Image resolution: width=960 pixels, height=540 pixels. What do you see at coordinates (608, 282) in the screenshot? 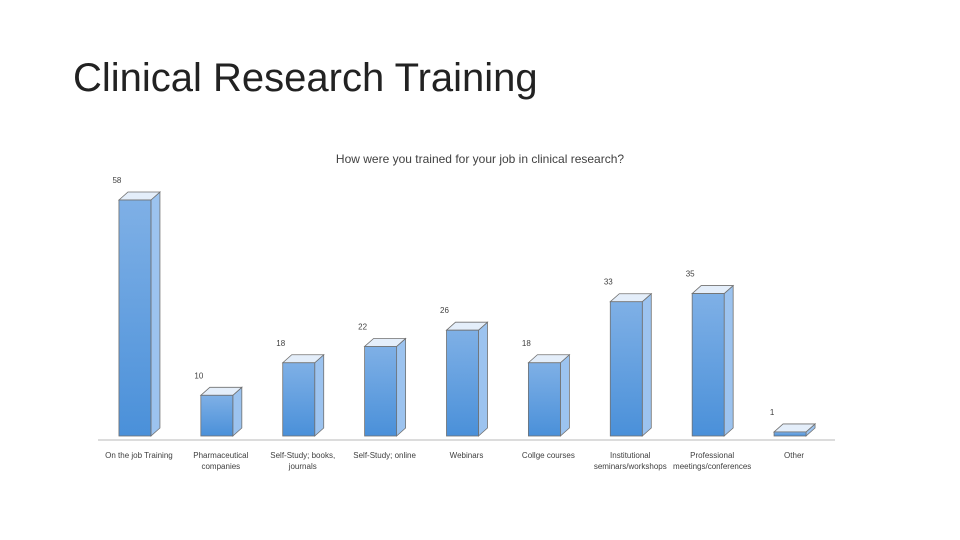
I see `value-label-7: 33` at bounding box center [608, 282].